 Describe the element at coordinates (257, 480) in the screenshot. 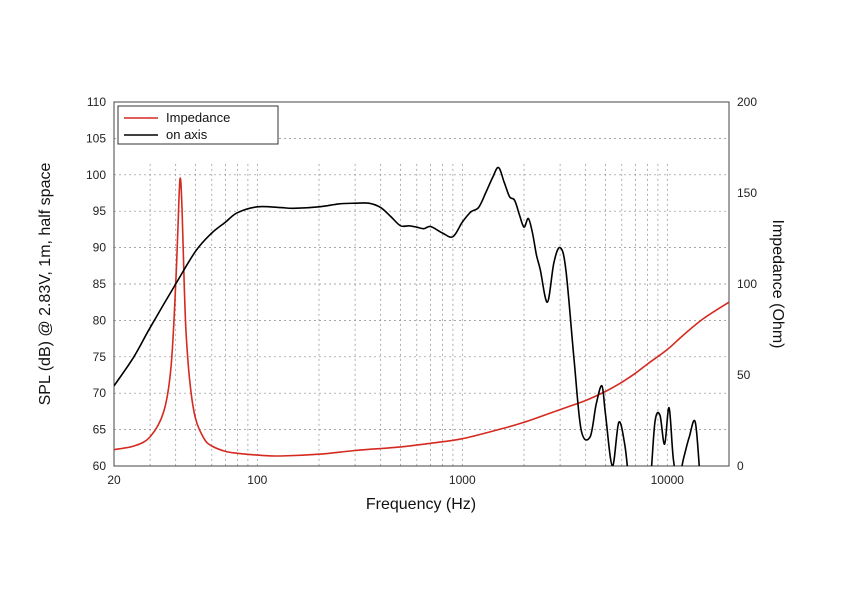

I see `x-tick-label: 100` at that location.